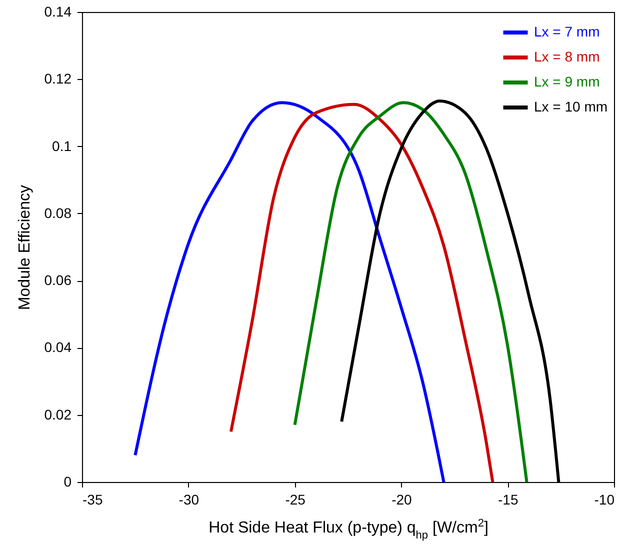 The image size is (644, 552). What do you see at coordinates (62, 146) in the screenshot?
I see `y-tick-label: 0.1` at bounding box center [62, 146].